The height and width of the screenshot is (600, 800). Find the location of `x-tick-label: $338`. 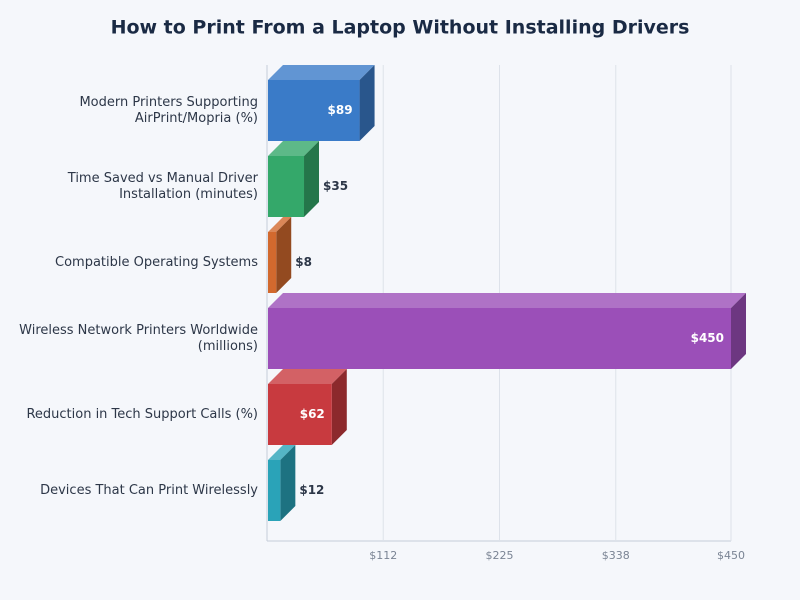

x-tick-label: $338 is located at coordinates (616, 555).